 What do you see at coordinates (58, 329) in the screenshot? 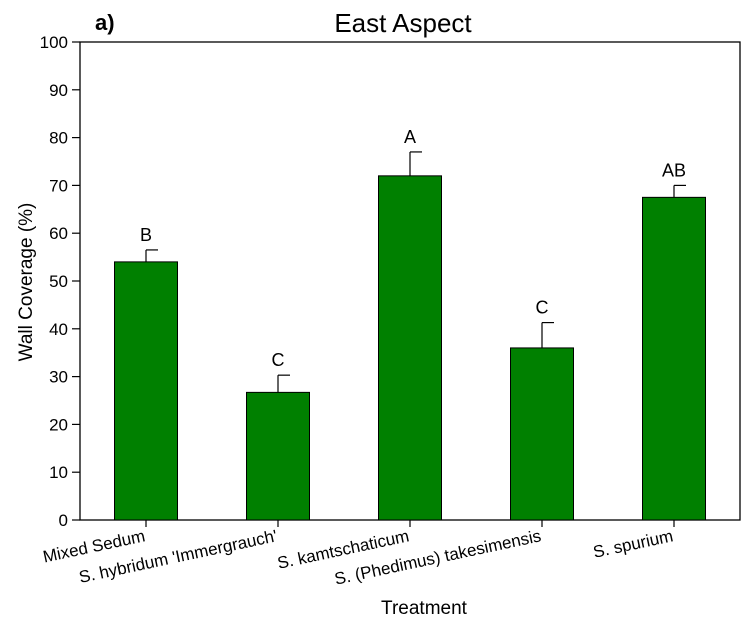
I see `y-tick-label: 40` at bounding box center [58, 329].